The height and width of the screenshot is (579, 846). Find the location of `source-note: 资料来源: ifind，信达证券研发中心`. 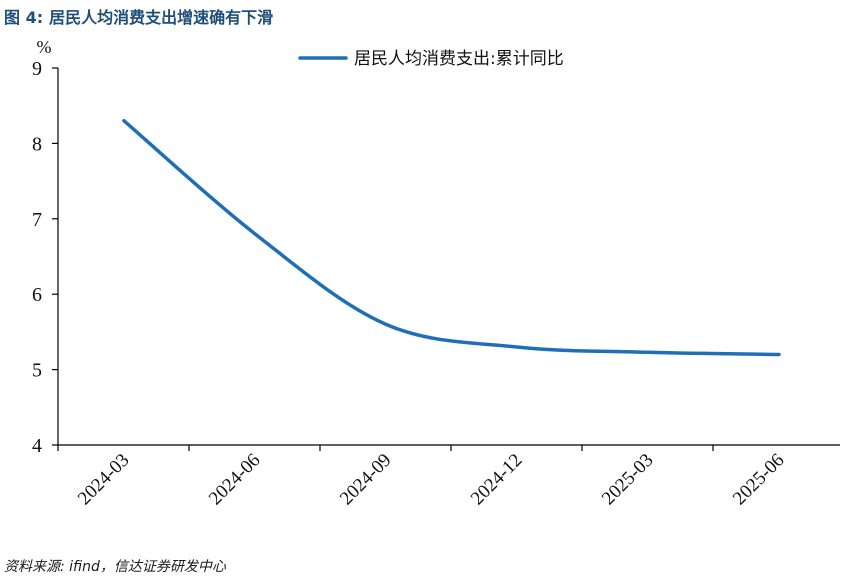

source-note: 资料来源: ifind，信达证券研发中心 is located at coordinates (115, 567).